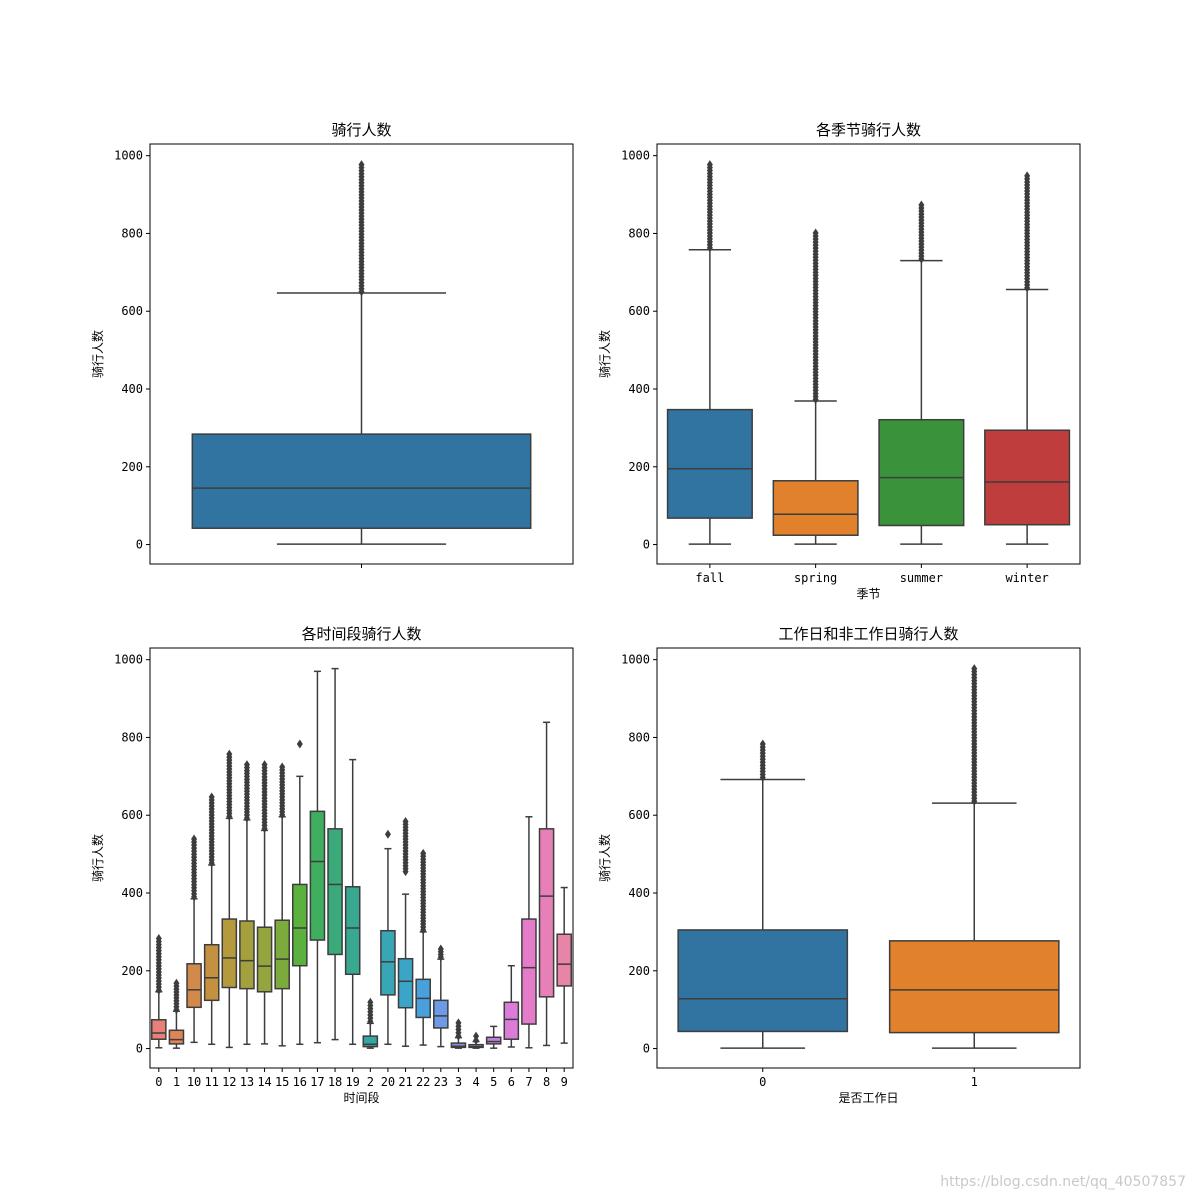 The image size is (1200, 1200). What do you see at coordinates (868, 1098) in the screenshot?
I see `x-axis-label: 是否工作日` at bounding box center [868, 1098].